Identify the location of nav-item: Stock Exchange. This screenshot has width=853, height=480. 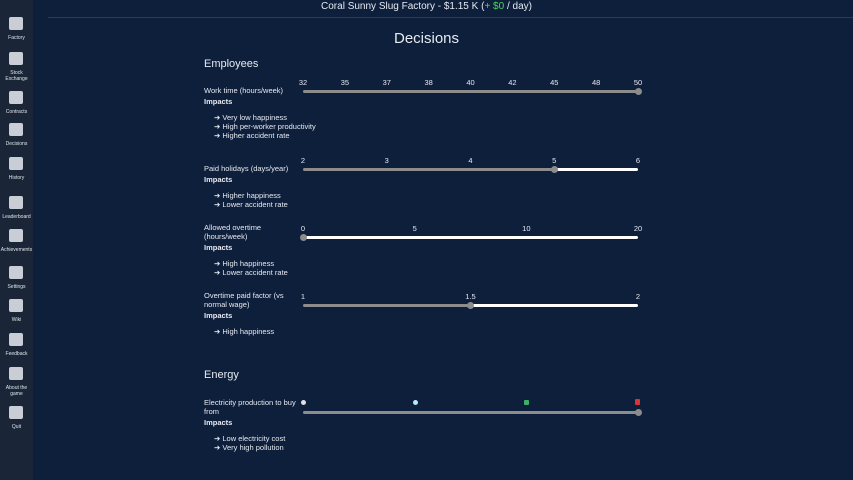
(16, 76).